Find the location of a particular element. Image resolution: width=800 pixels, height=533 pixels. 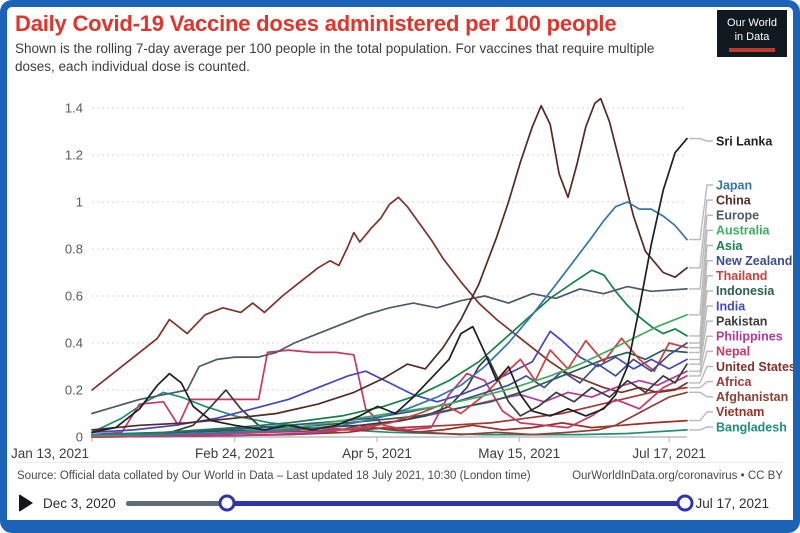

legend-label-australia: Australia is located at coordinates (743, 231).